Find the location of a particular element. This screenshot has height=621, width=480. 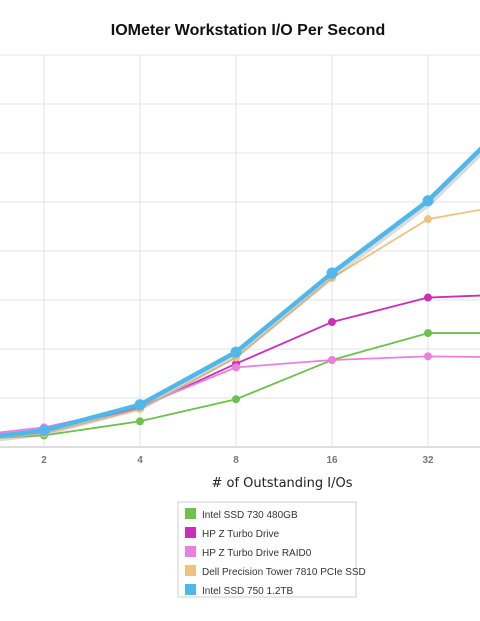

x-axis-ticks: 2 4 8 16 32 is located at coordinates (237, 460).